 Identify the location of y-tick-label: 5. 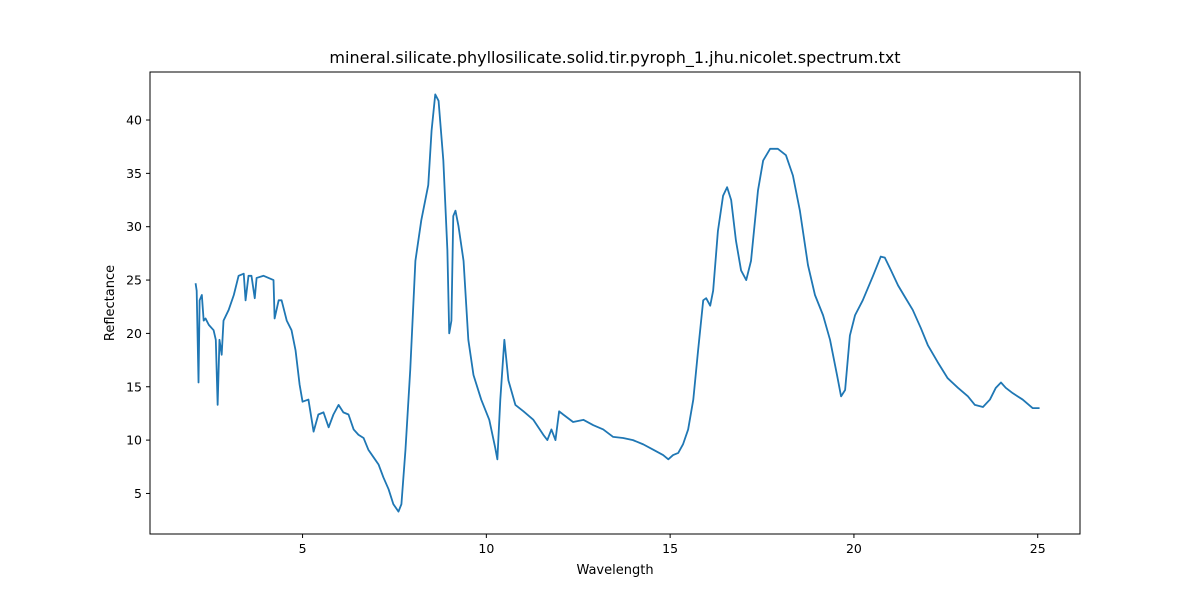
(138, 493).